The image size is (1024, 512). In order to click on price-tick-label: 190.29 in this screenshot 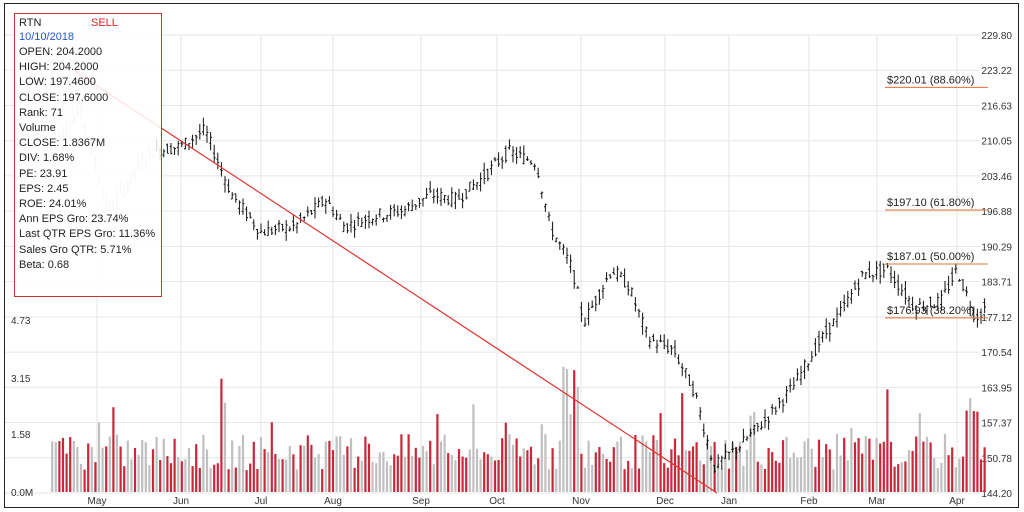, I will do `click(996, 247)`.